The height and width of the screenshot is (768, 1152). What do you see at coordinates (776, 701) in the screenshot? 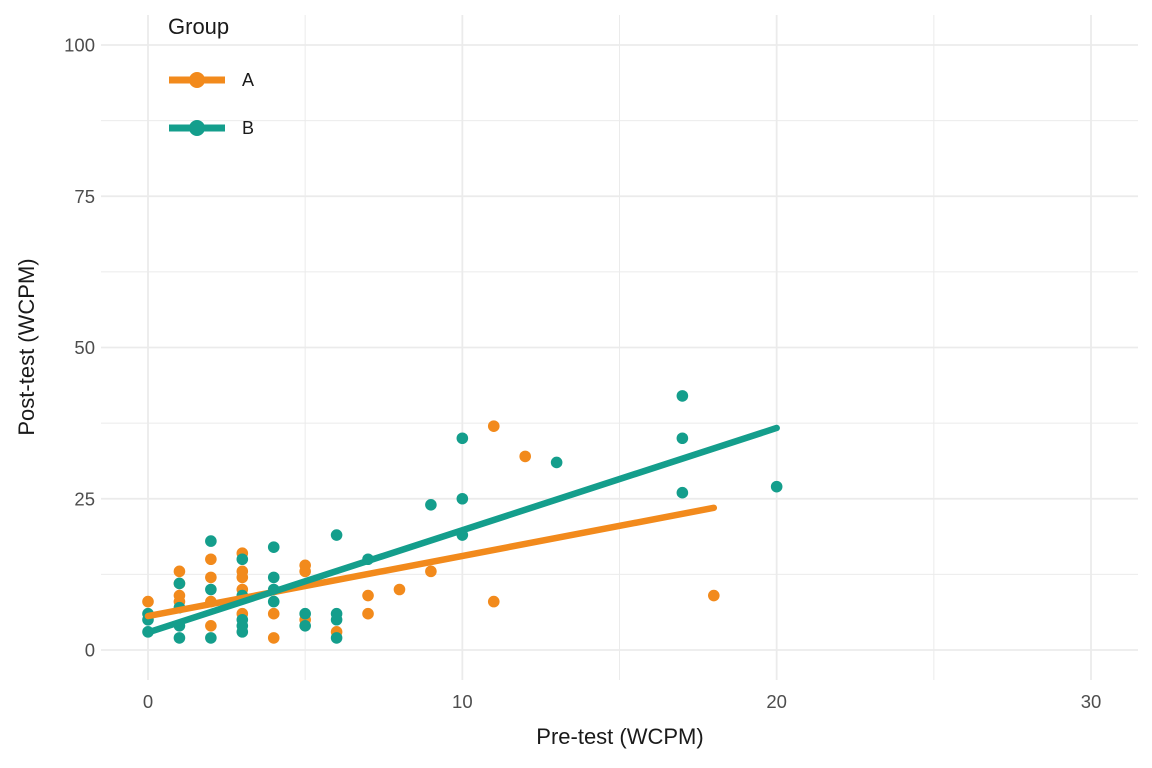
I see `x-tick-label: 20` at bounding box center [776, 701].